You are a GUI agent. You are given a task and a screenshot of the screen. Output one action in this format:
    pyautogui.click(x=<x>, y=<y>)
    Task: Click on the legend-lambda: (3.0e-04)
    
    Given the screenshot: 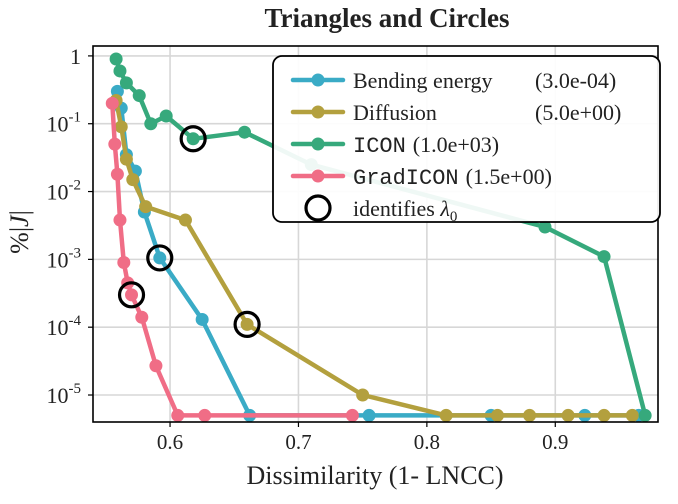 What is the action you would take?
    pyautogui.click(x=575, y=80)
    